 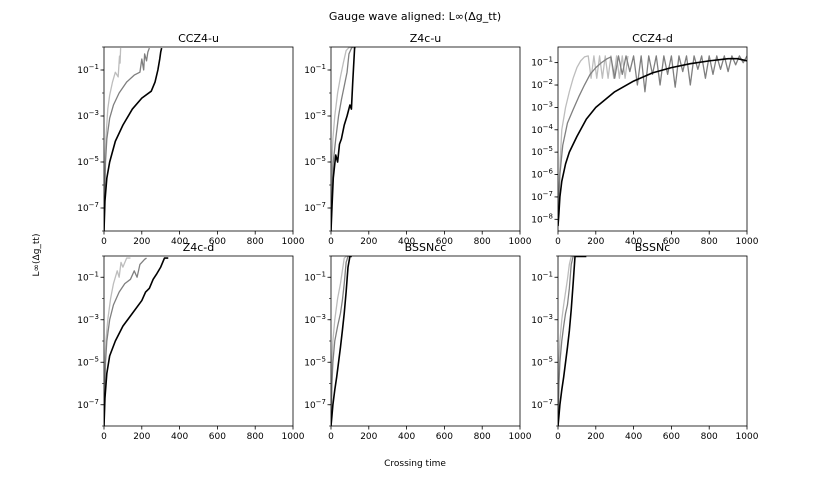 What do you see at coordinates (37, 255) in the screenshot?
I see `figure-ylabel: L∞(Δg_tt)` at bounding box center [37, 255].